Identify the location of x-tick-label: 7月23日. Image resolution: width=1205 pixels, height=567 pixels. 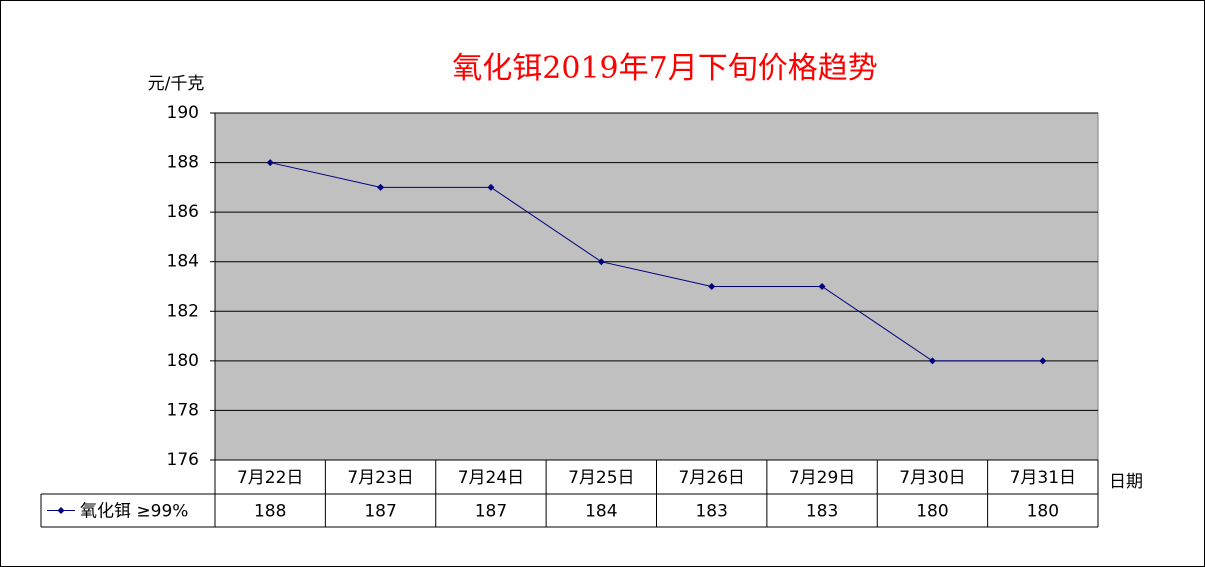
(380, 478).